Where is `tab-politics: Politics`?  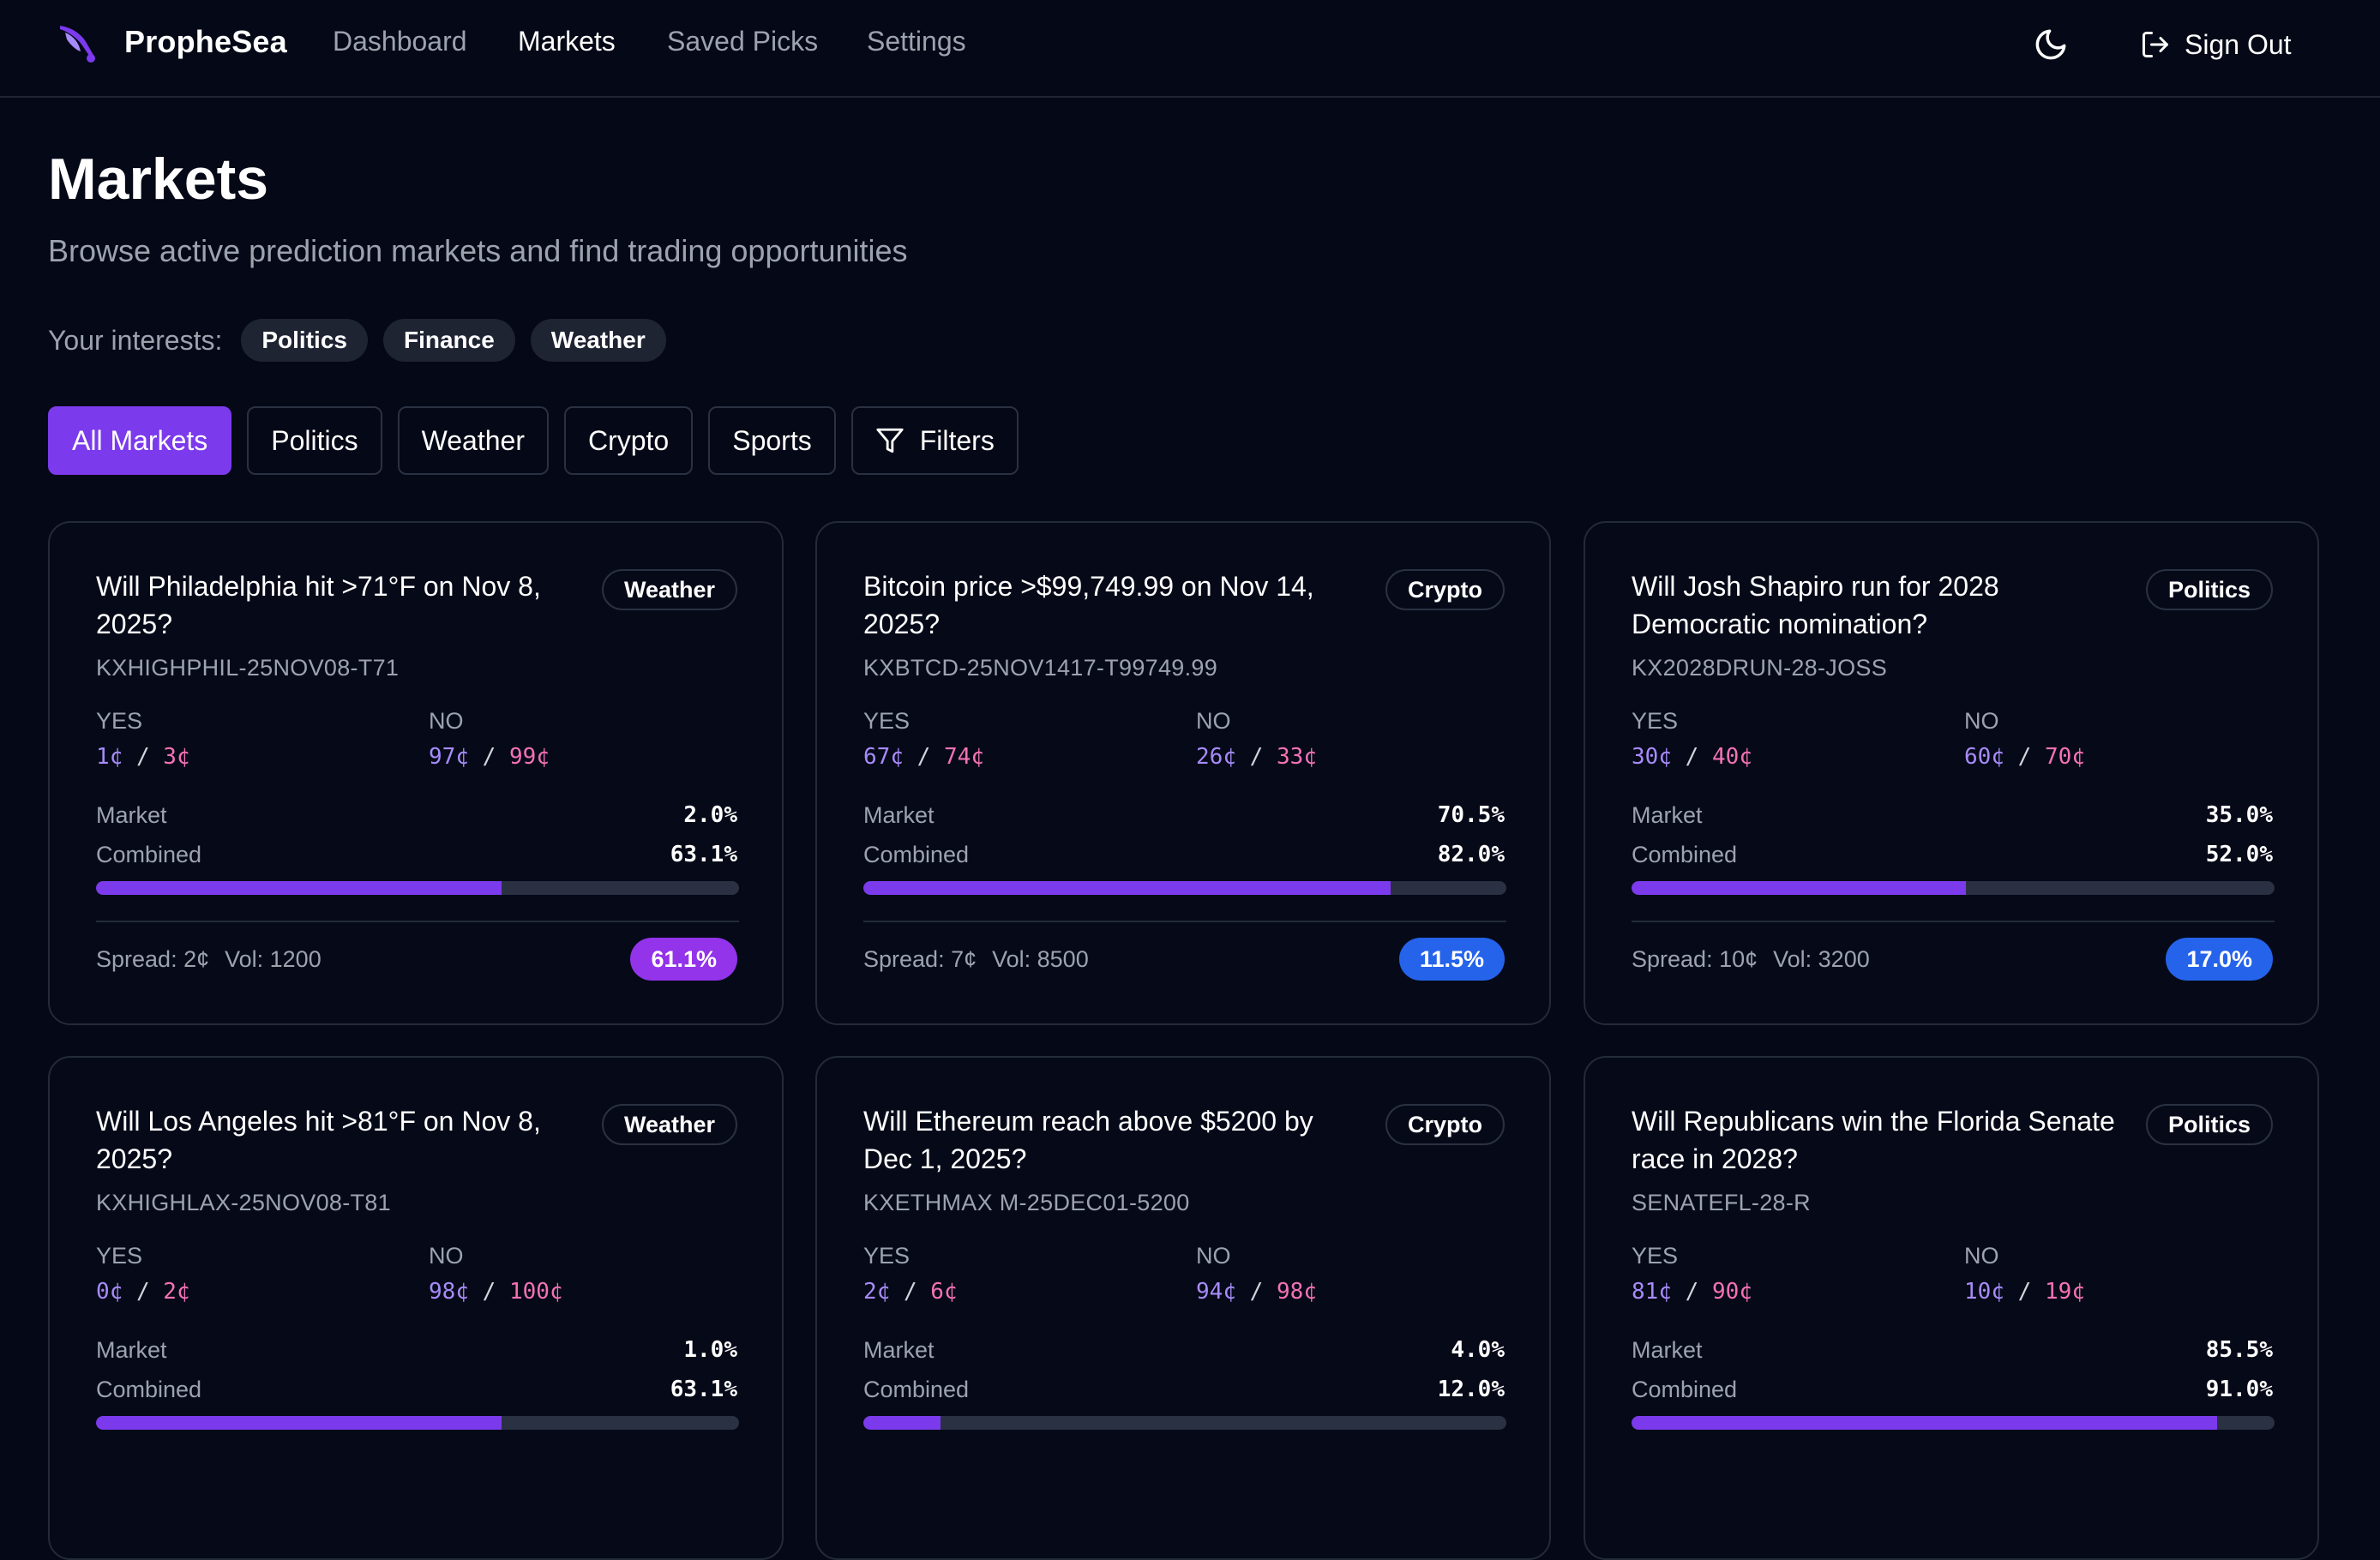 tab-politics: Politics is located at coordinates (315, 441).